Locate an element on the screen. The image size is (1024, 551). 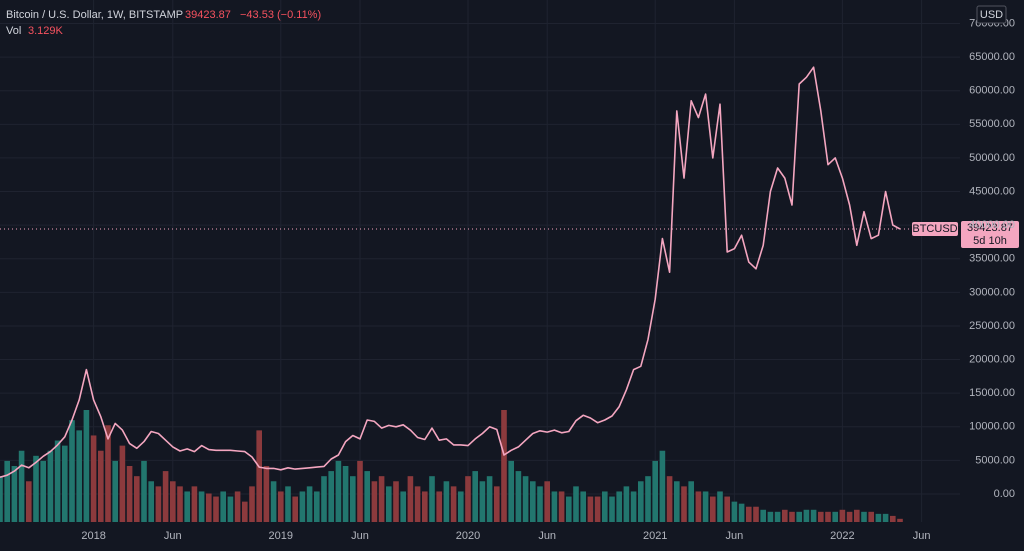
price-tag is located at coordinates (990, 235).